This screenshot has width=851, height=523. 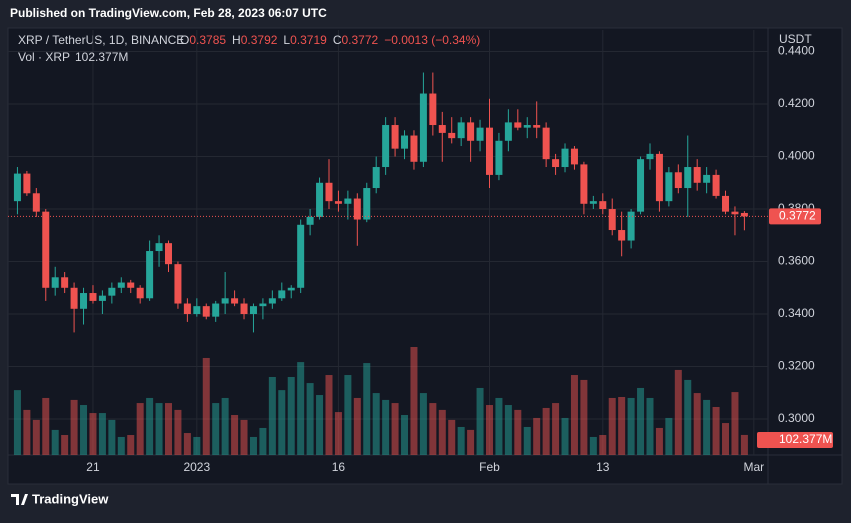 I want to click on x-tick-label: 2023, so click(x=196, y=467).